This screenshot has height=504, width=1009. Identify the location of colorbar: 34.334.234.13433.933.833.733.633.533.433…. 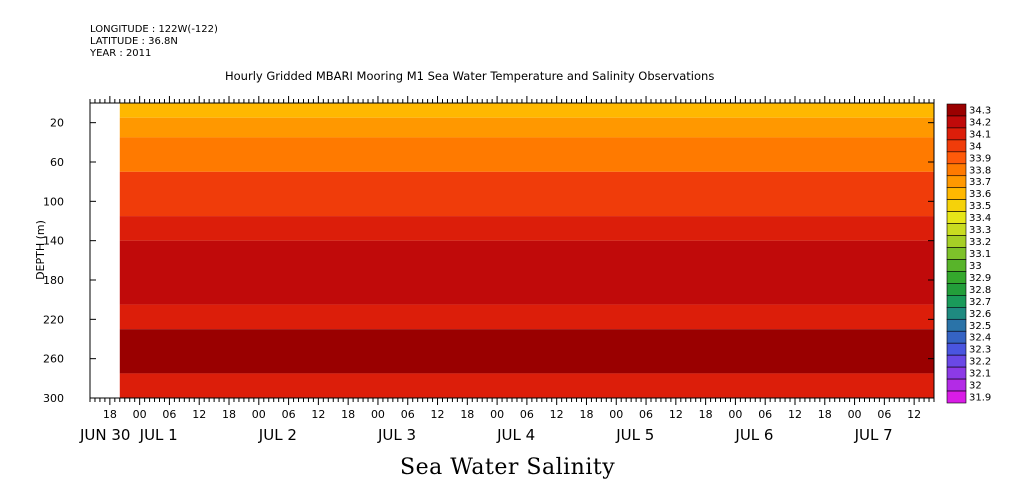
(968, 253).